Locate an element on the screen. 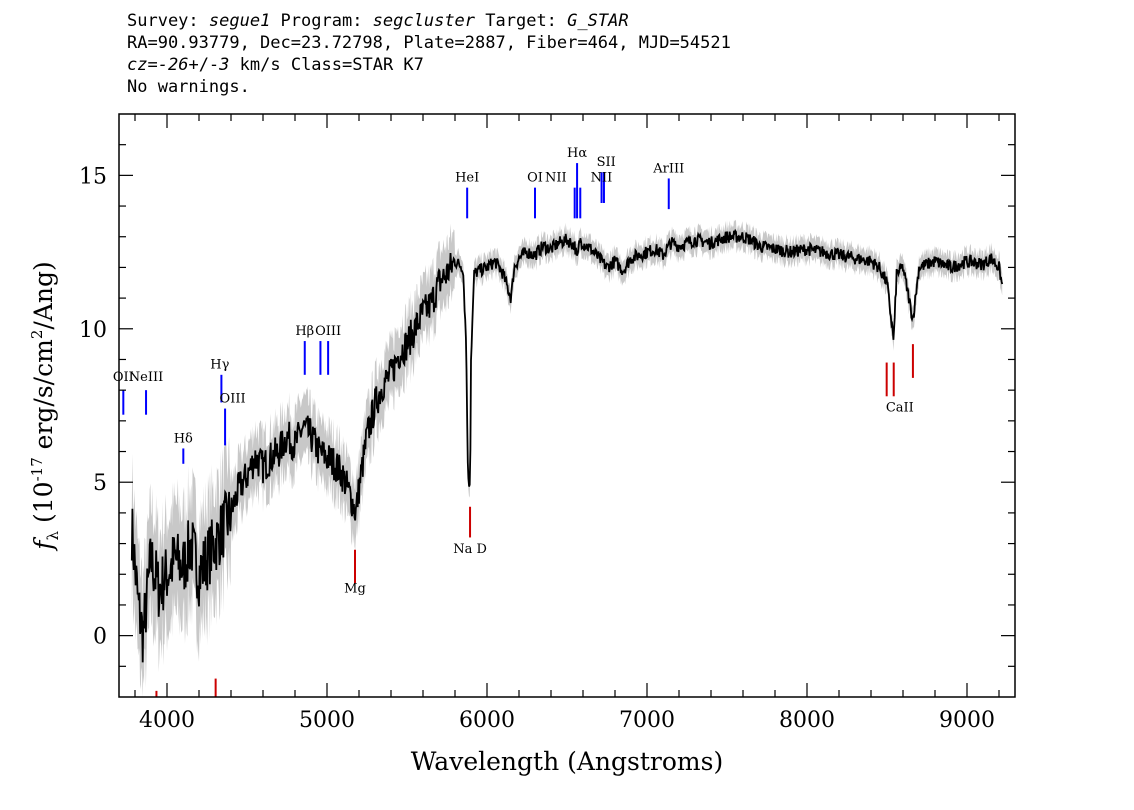 This screenshot has height=810, width=1134. x-tick-label: 6000 is located at coordinates (487, 720).